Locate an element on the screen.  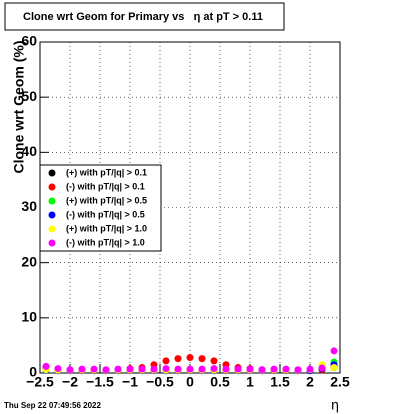
title-box is located at coordinates (144, 16).